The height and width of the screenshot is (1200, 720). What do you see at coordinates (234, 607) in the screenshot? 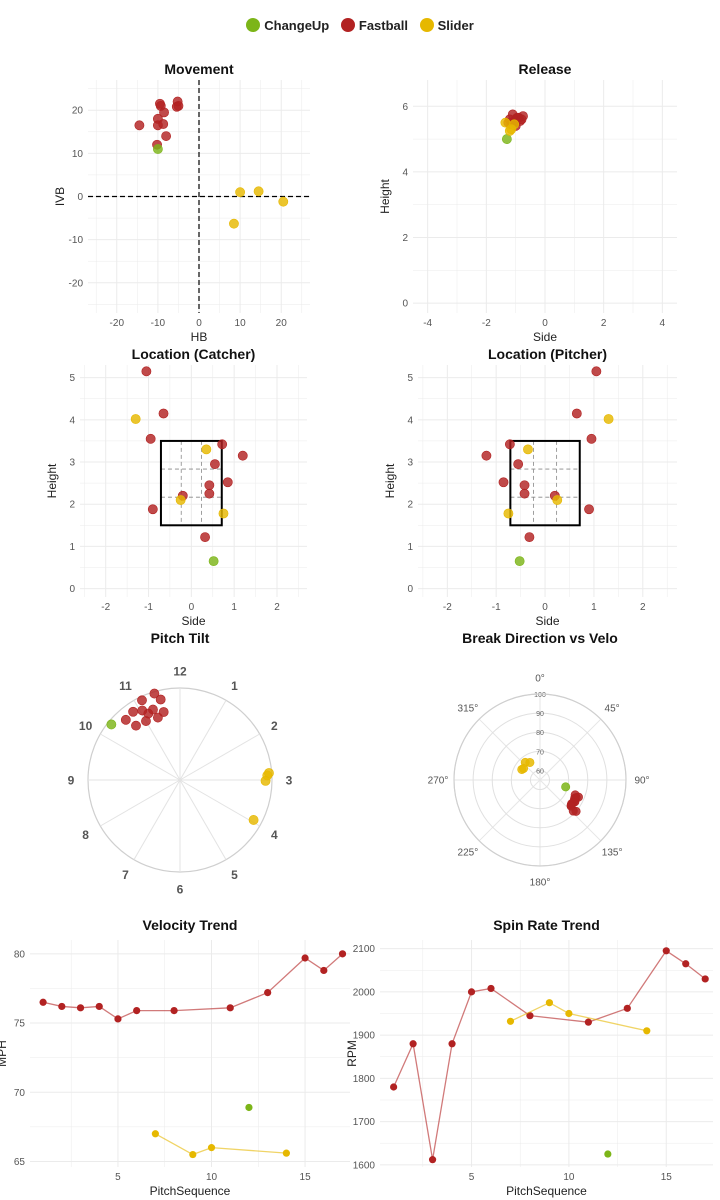
I see `x-tick-label: 1` at bounding box center [234, 607].